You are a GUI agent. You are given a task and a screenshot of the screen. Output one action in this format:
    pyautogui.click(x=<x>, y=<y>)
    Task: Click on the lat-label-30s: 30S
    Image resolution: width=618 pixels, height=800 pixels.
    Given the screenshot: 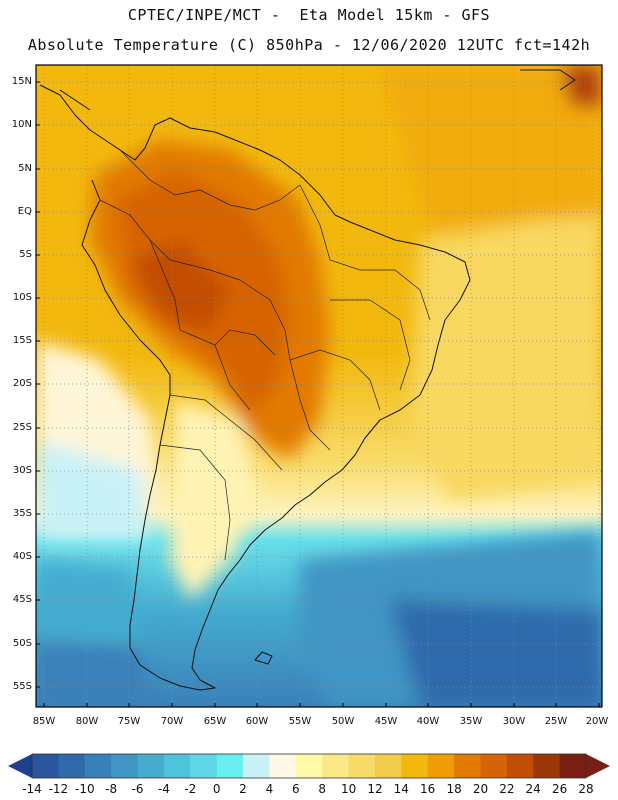 What is the action you would take?
    pyautogui.click(x=22, y=470)
    